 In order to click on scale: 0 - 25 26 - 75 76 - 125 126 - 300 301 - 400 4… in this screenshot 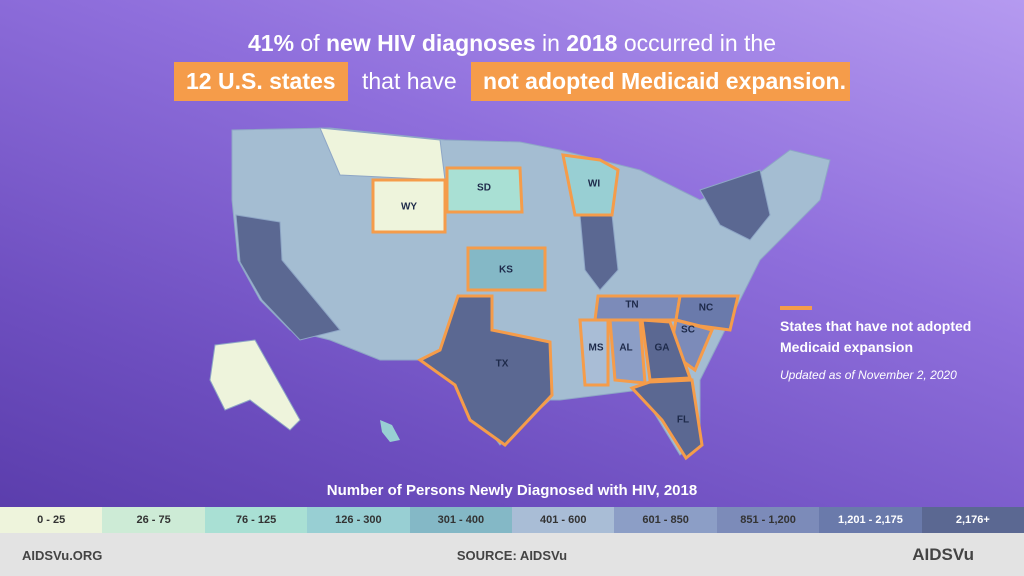, I will do `click(512, 520)`.